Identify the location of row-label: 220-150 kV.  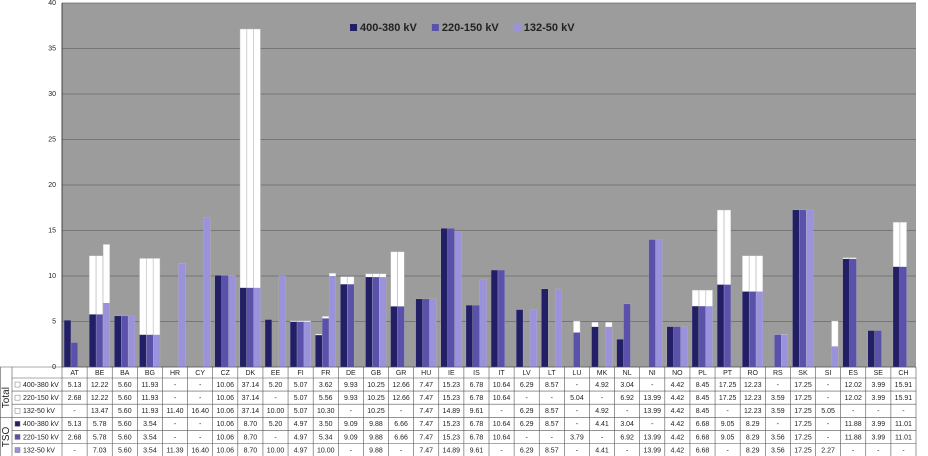
(41, 437).